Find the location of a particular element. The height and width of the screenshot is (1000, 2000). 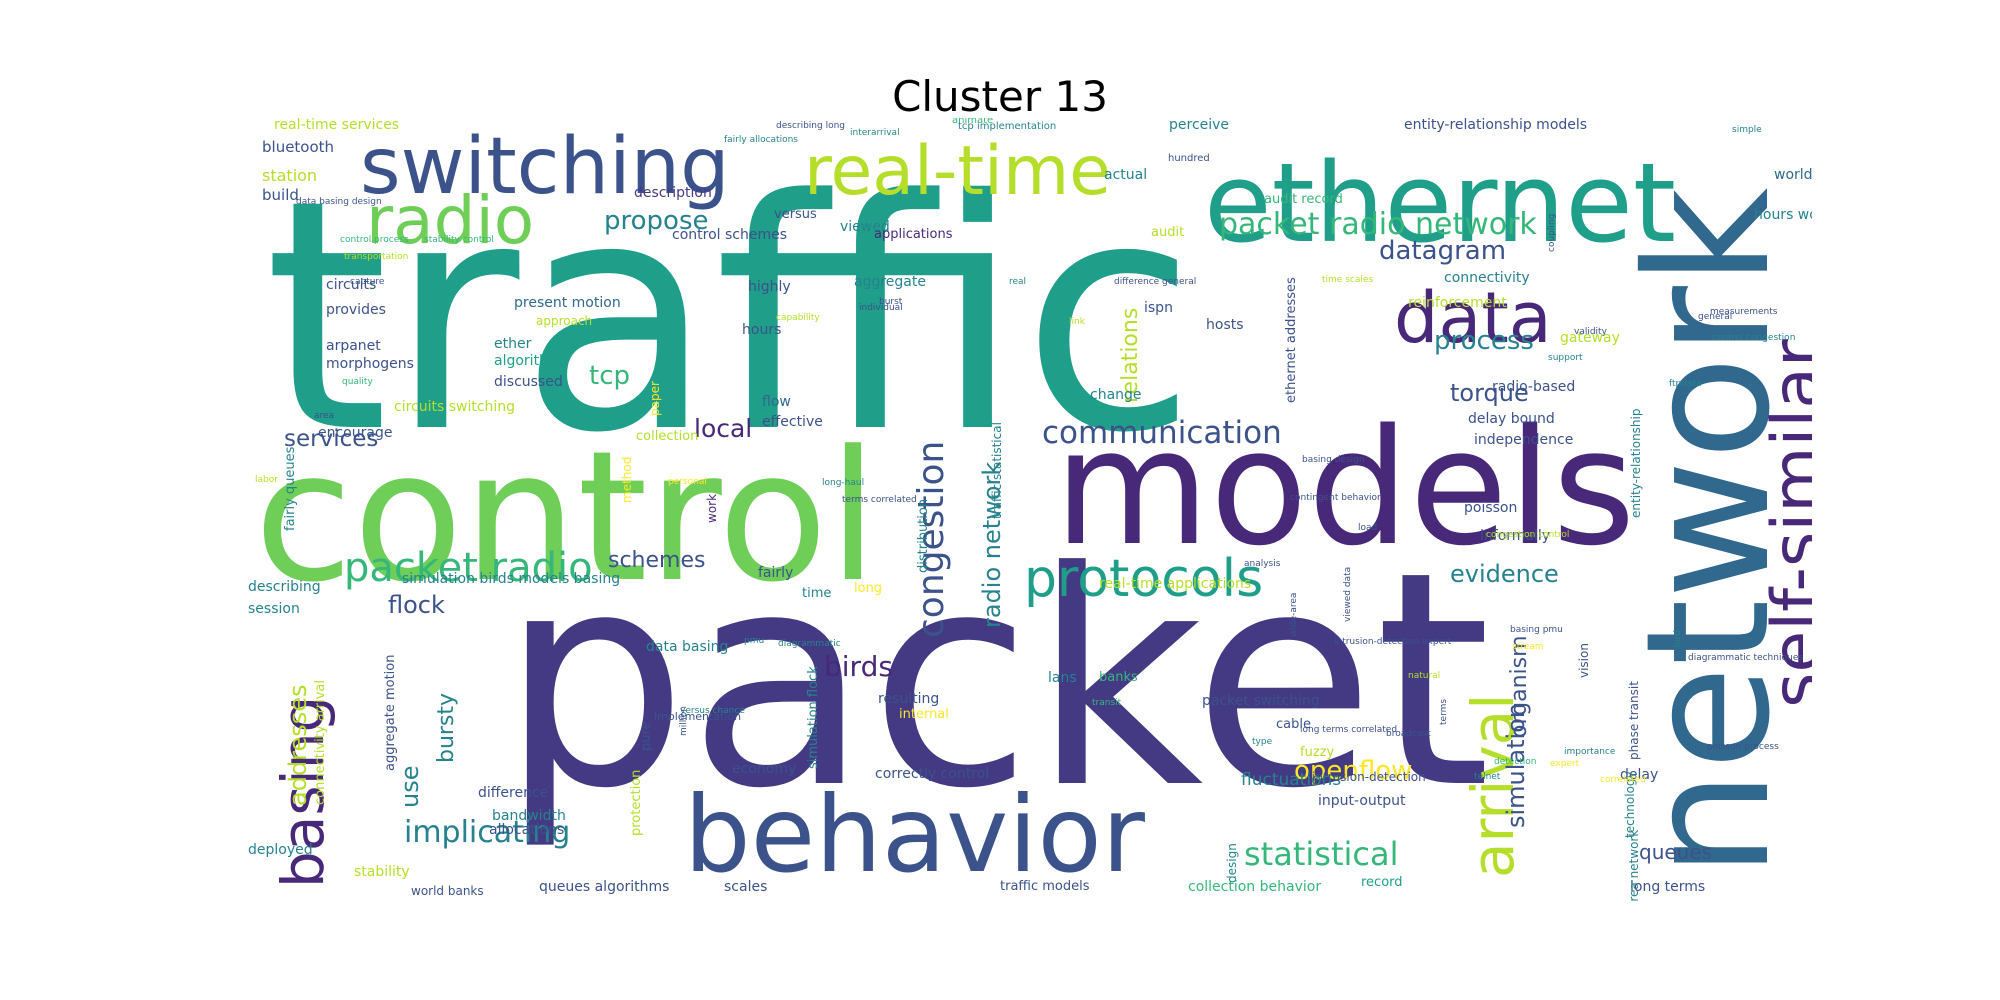

cloud-word: time is located at coordinates (817, 593).